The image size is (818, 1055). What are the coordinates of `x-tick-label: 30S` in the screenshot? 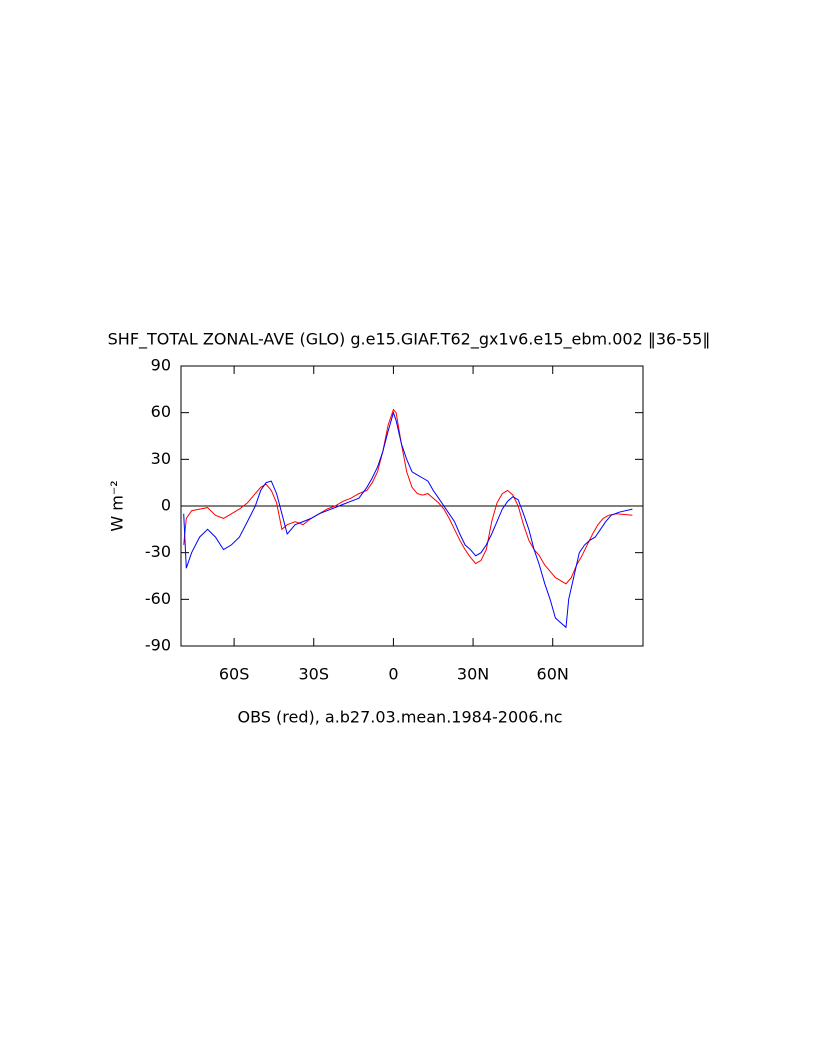 It's located at (314, 674).